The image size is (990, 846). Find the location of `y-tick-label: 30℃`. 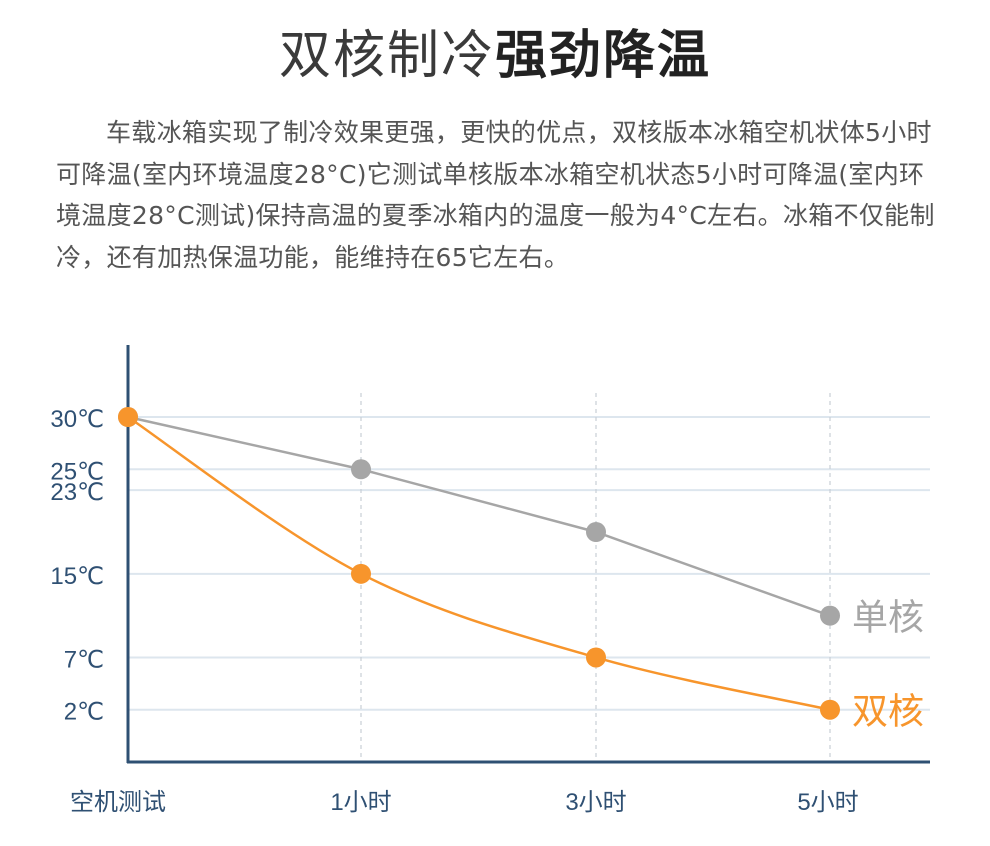

y-tick-label: 30℃ is located at coordinates (77, 419).